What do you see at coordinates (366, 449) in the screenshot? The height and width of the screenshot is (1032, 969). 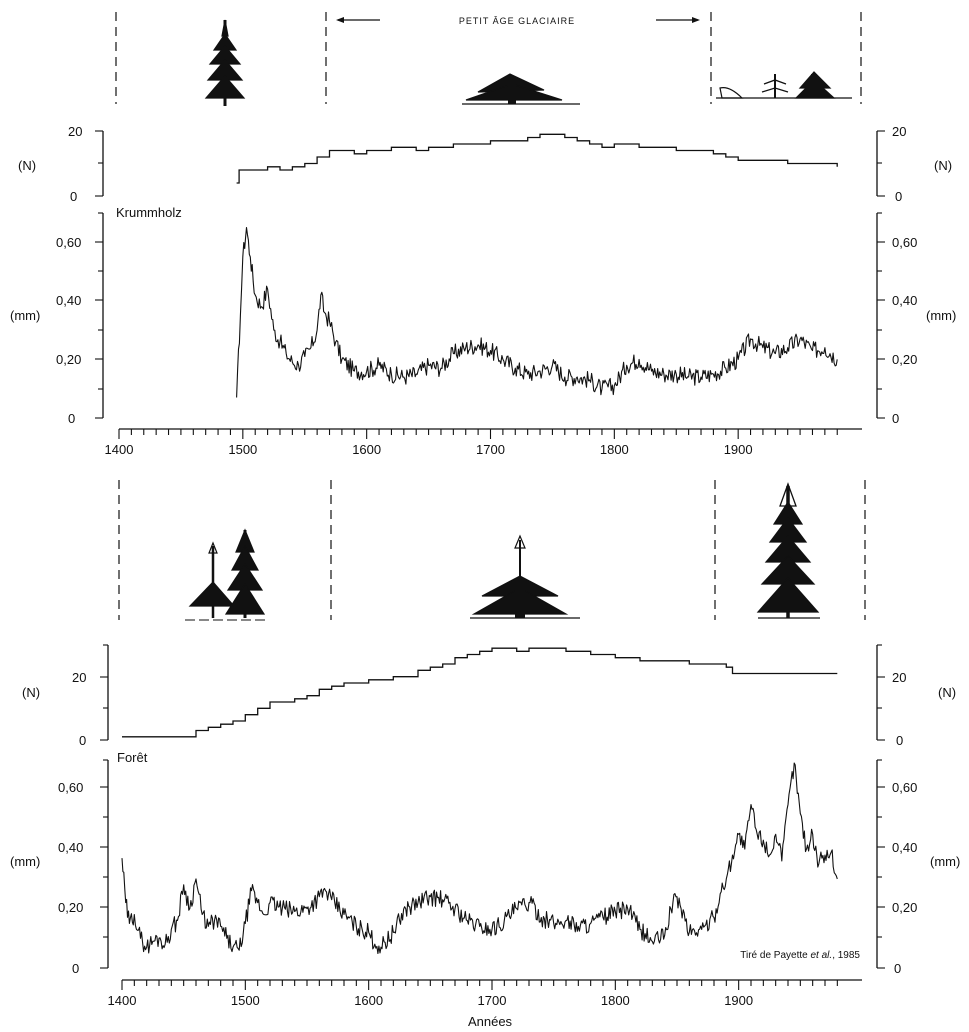 I see `x-mid-label-1600: 1600` at bounding box center [366, 449].